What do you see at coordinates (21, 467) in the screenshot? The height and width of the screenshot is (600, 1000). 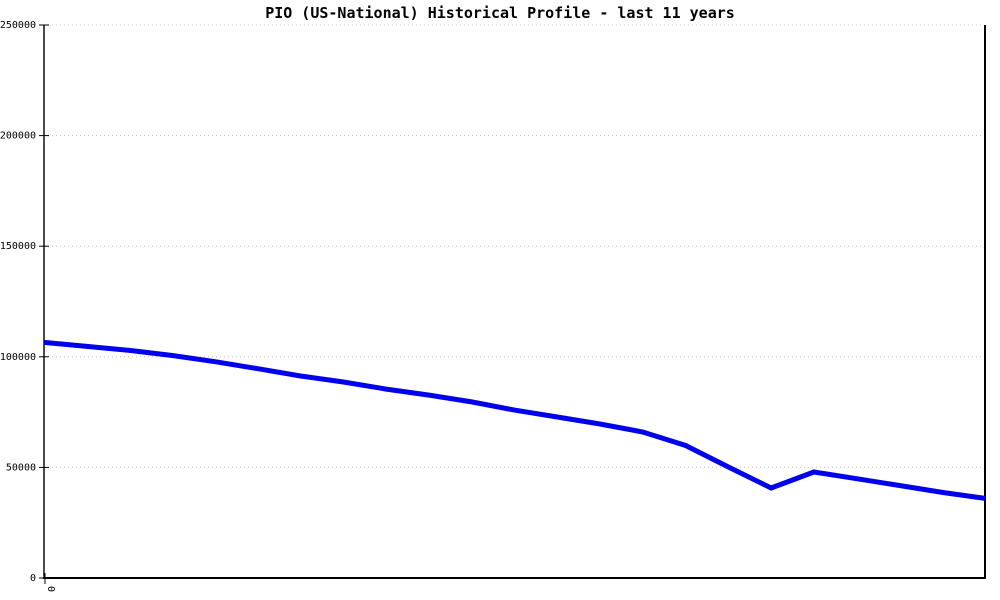 I see `y-tick-label: 50000` at bounding box center [21, 467].